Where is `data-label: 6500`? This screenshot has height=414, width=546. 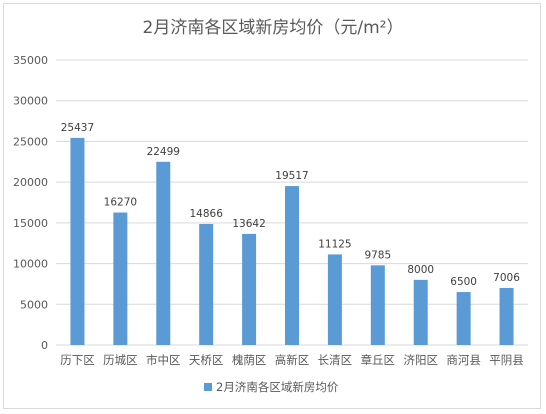
data-label: 6500 is located at coordinates (463, 282).